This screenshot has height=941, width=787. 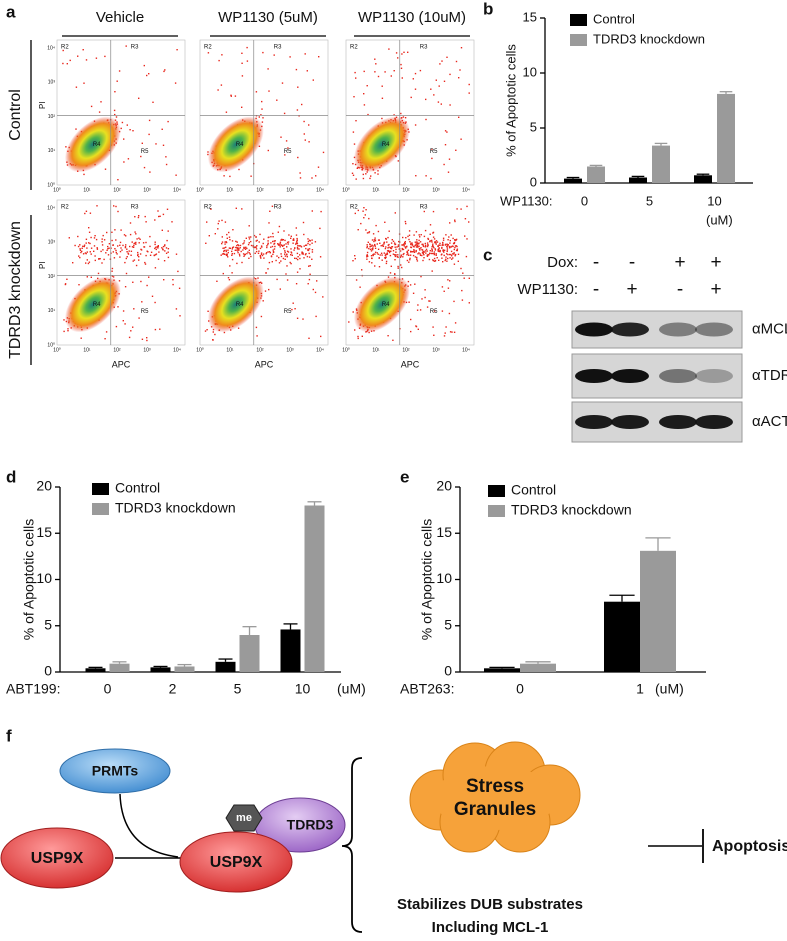 I want to click on blot-band, so click(x=594, y=330).